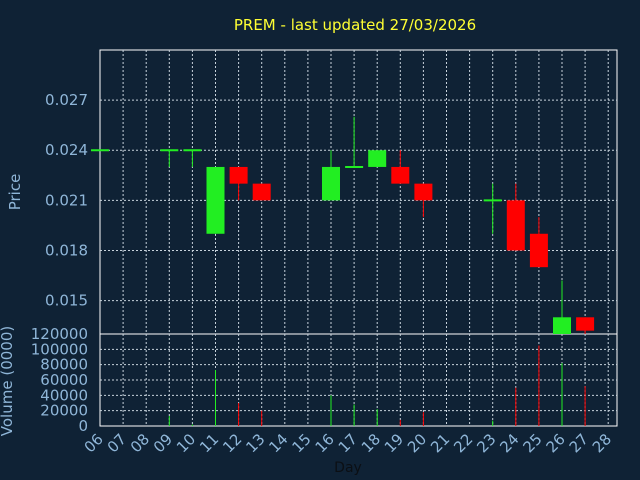 Image resolution: width=640 pixels, height=480 pixels. Describe the element at coordinates (66, 150) in the screenshot. I see `price-tick-label: 0.024` at that location.